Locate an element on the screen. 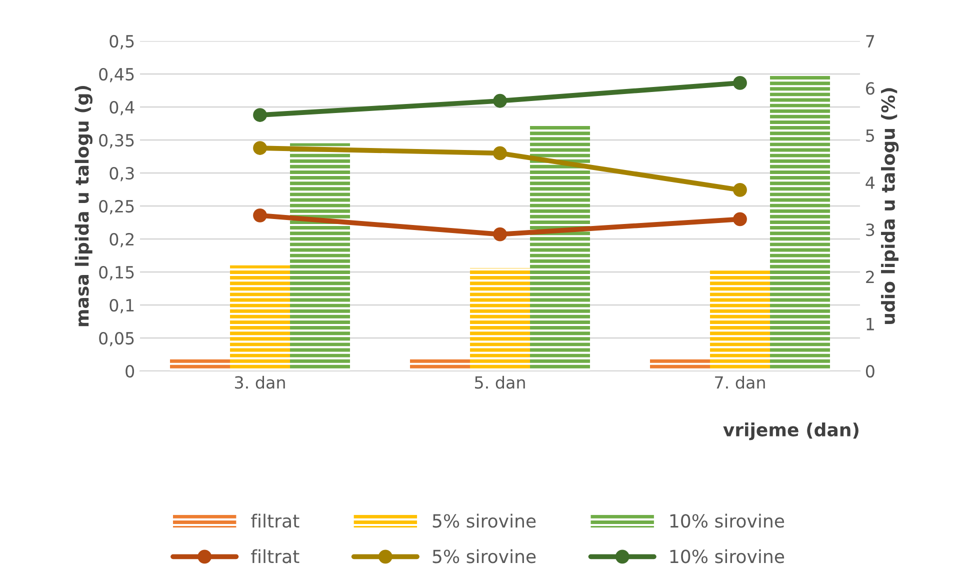 The image size is (958, 583). y-tick-label: 0,05 is located at coordinates (116, 339).